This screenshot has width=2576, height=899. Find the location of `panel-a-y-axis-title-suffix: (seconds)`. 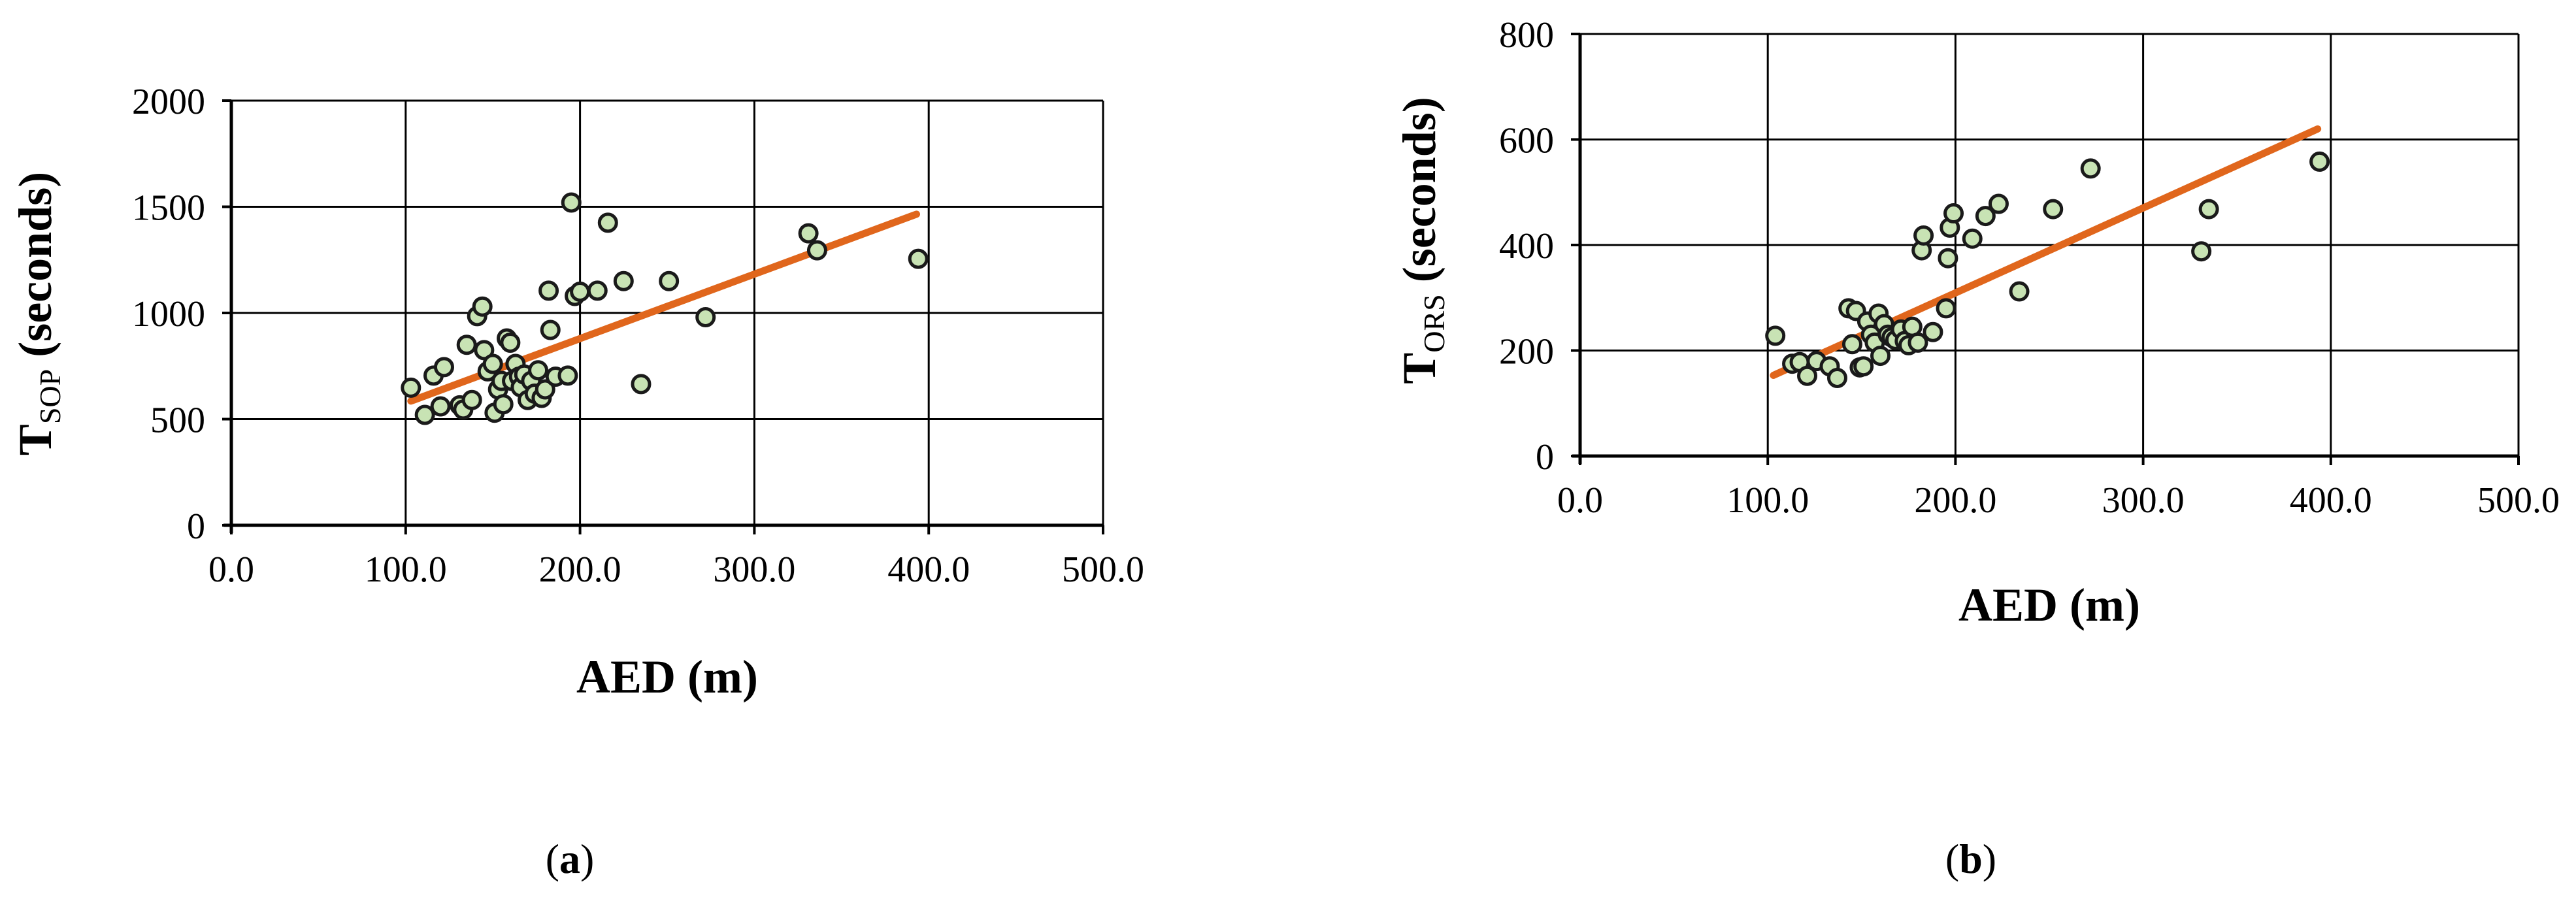

panel-a-y-axis-title-suffix: (seconds) is located at coordinates (35, 270).